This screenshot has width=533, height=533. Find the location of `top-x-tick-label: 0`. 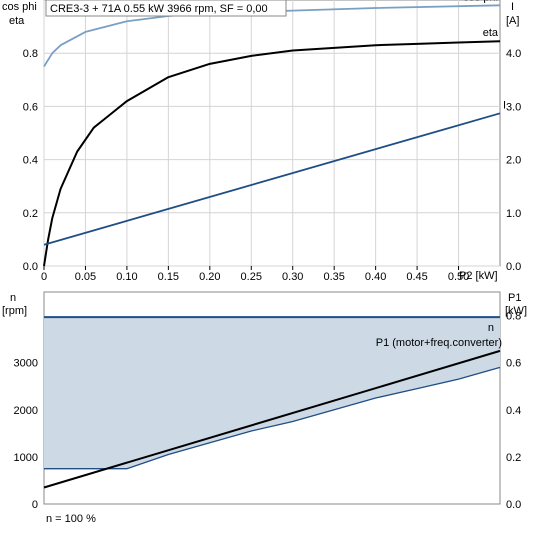

top-x-tick-label: 0 is located at coordinates (44, 277).